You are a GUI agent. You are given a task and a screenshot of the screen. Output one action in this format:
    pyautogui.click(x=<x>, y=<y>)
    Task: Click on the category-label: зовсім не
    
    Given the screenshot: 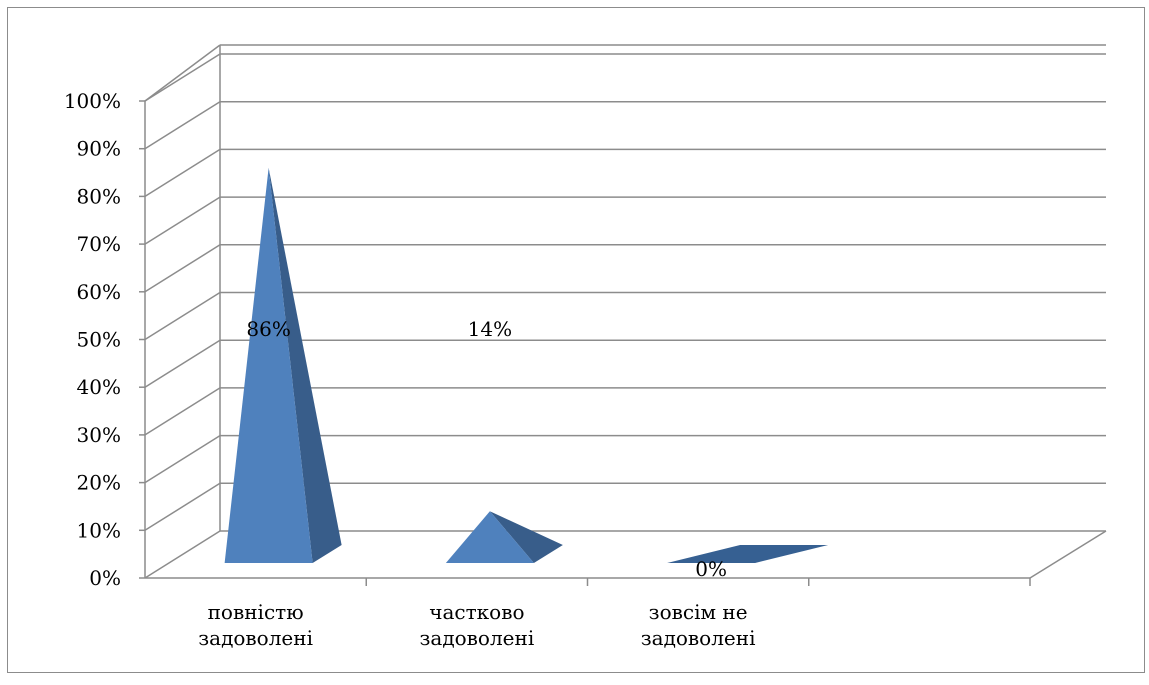 What is the action you would take?
    pyautogui.click(x=698, y=612)
    